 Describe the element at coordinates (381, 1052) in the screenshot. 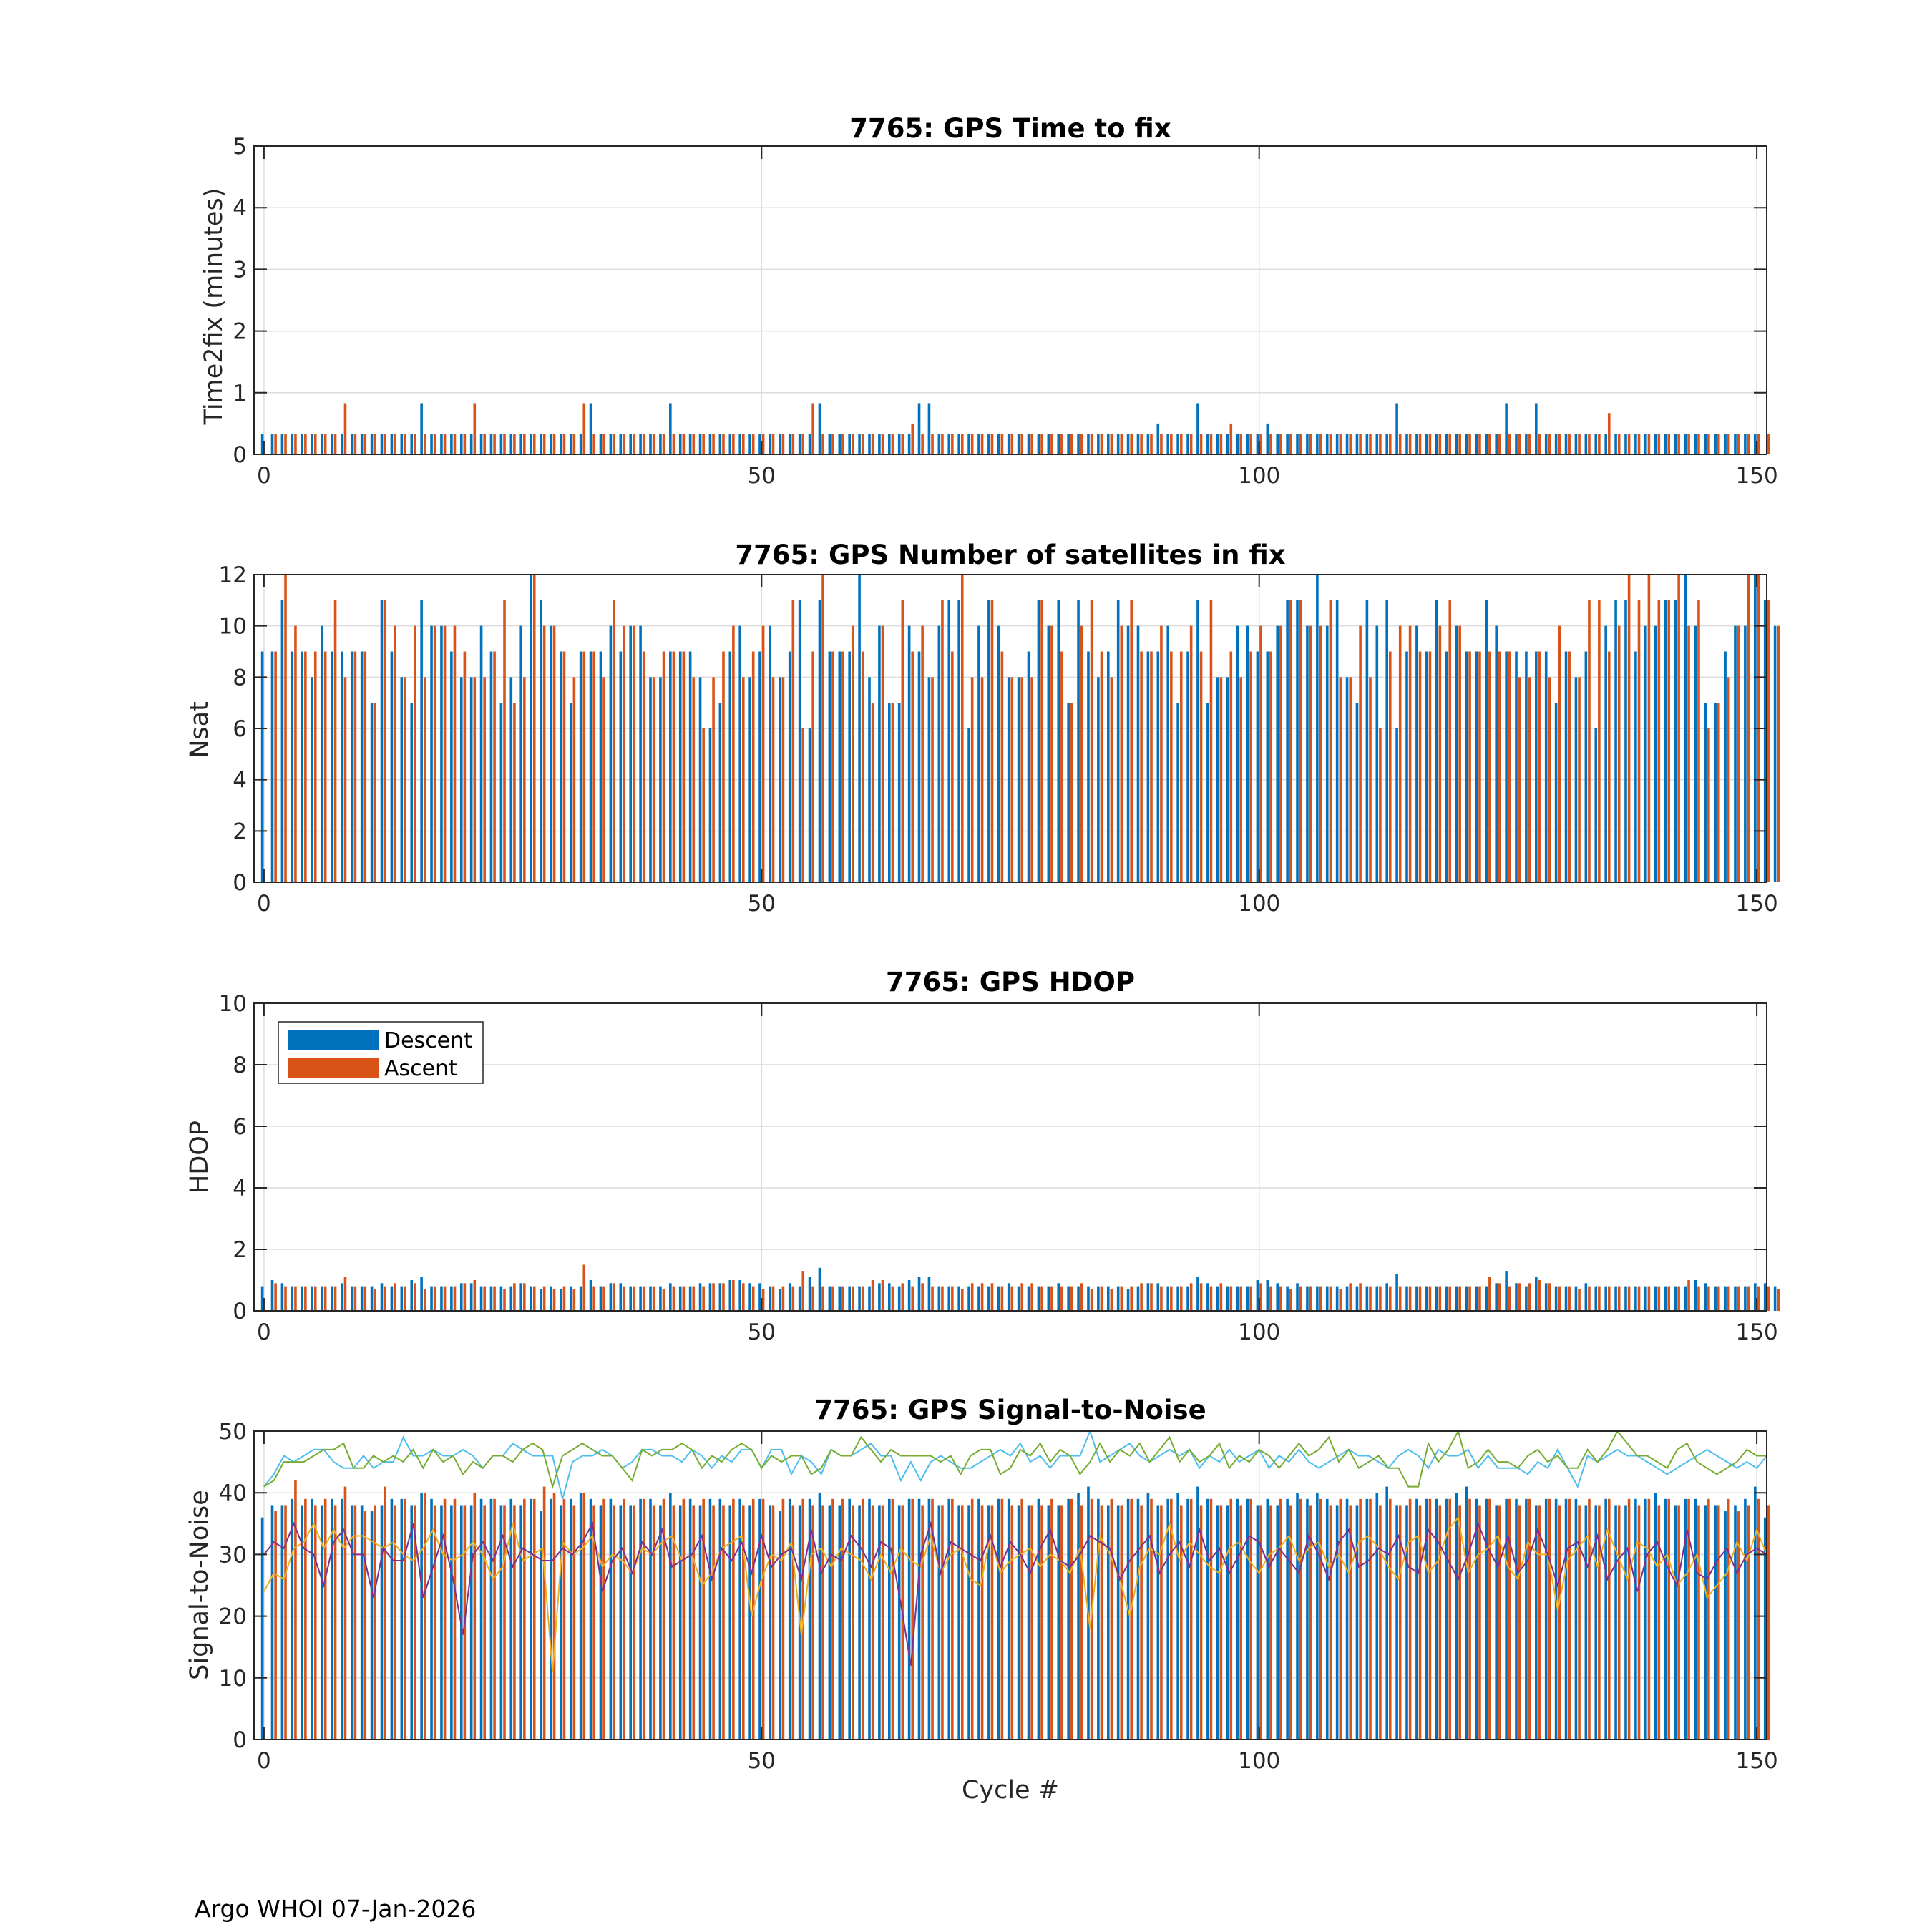

I see `legend: Descent Ascent` at that location.